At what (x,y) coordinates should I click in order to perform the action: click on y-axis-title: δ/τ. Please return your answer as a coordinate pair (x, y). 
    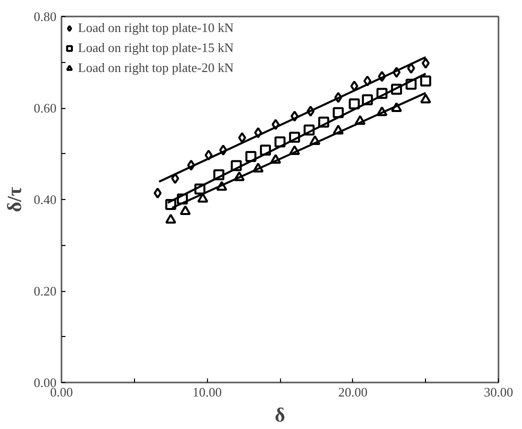
    Looking at the image, I should click on (15, 199).